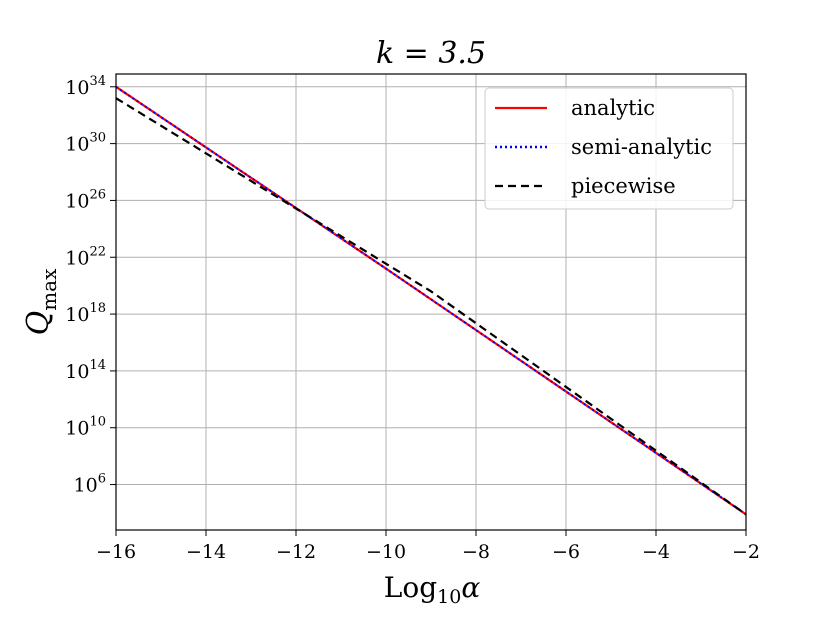  Describe the element at coordinates (746, 552) in the screenshot. I see `x-tick-label: −2` at that location.